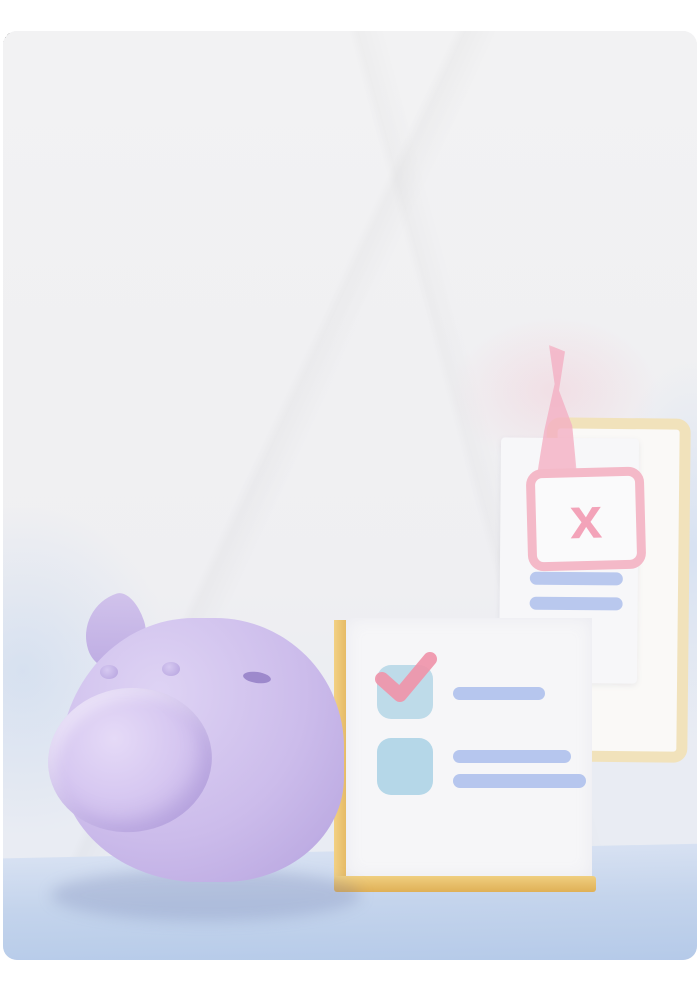  What do you see at coordinates (465, 884) in the screenshot?
I see `clipboard-frame-bottom` at bounding box center [465, 884].